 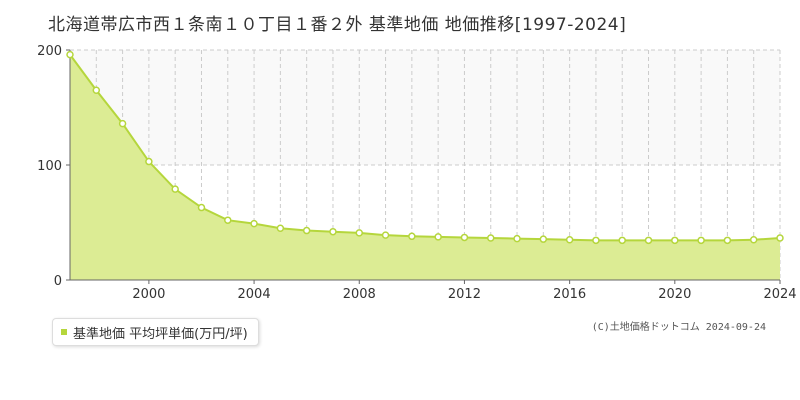 I want to click on legend-marker-icon, so click(x=64, y=332).